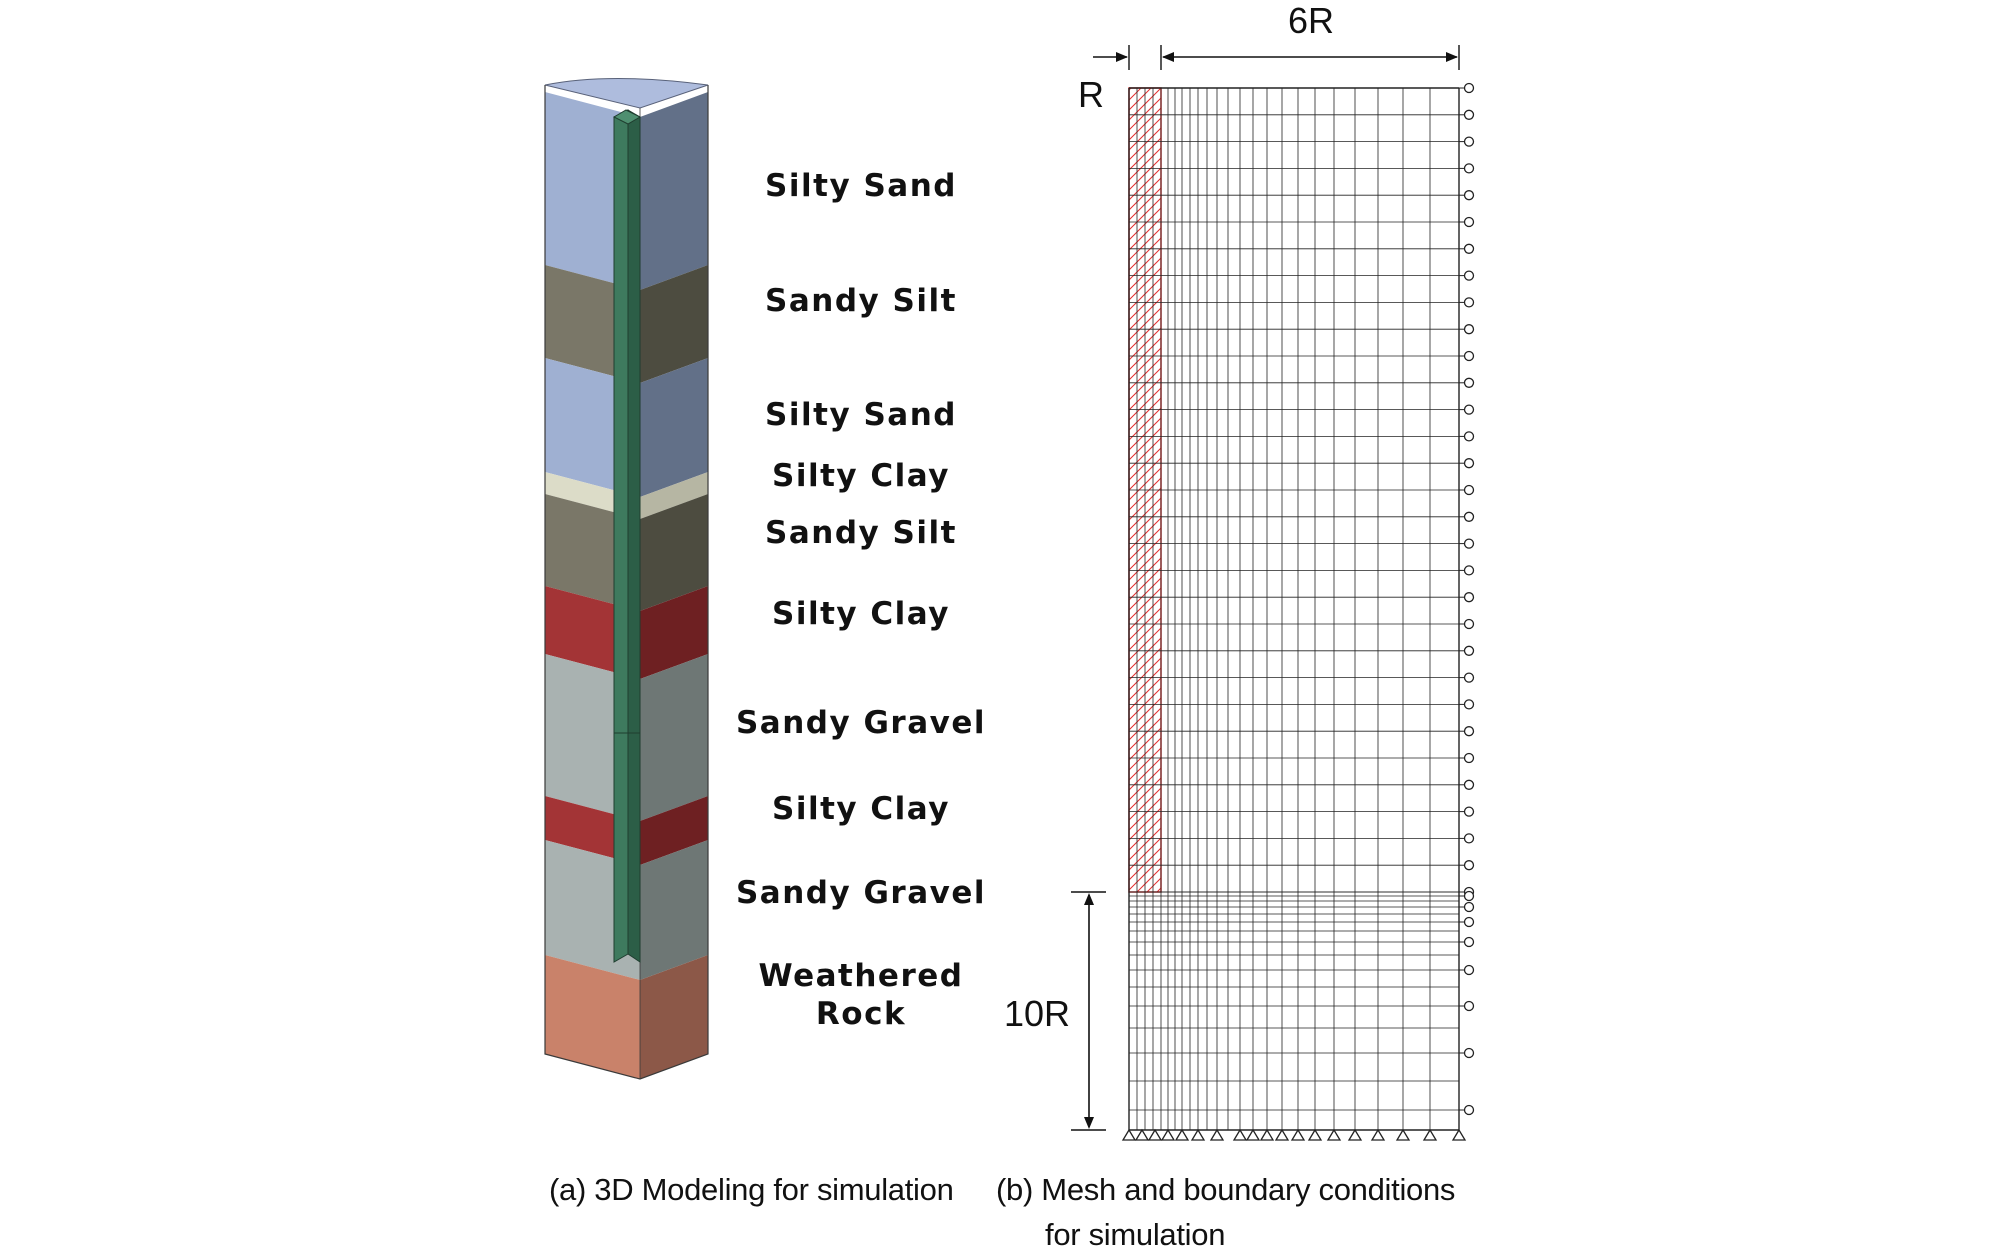  Describe the element at coordinates (627, 117) in the screenshot. I see `pile-top-face` at that location.